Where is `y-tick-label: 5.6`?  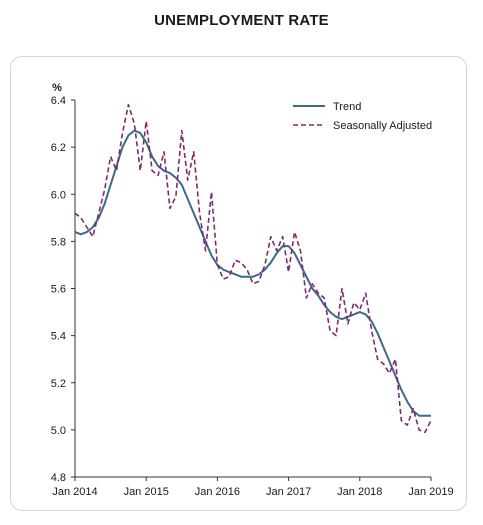 y-tick-label: 5.6 is located at coordinates (58, 290).